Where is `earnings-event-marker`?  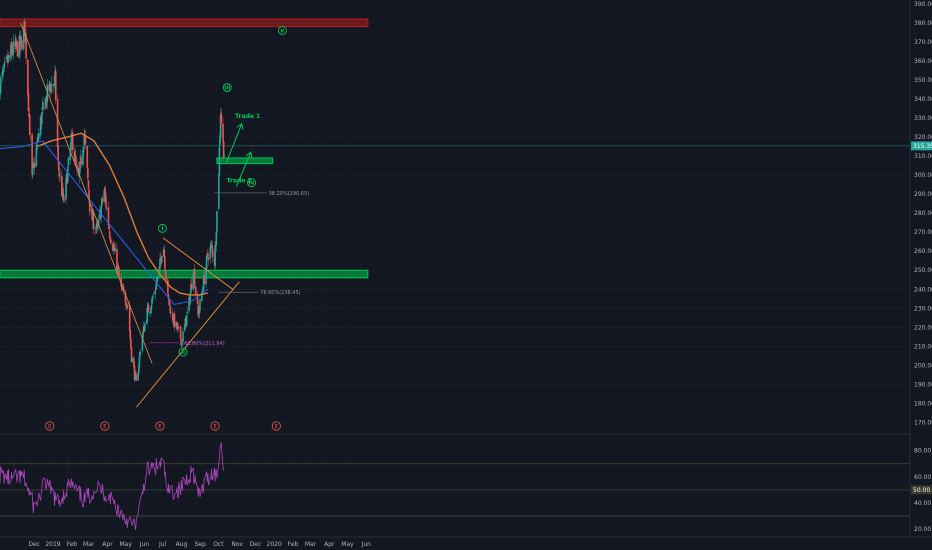 earnings-event-marker is located at coordinates (50, 426).